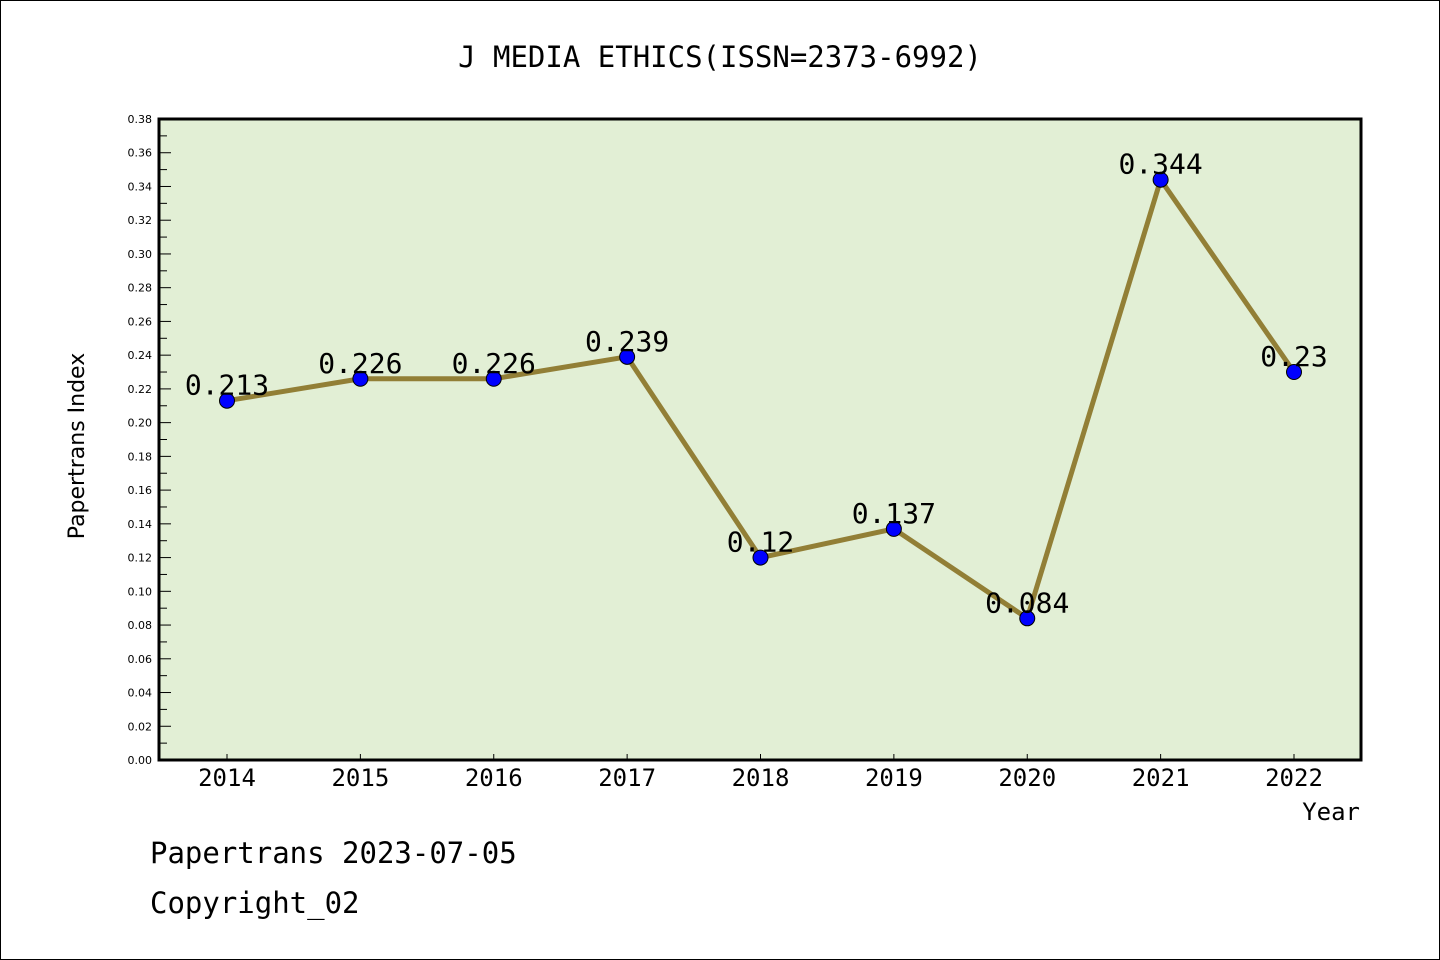  What do you see at coordinates (77, 446) in the screenshot?
I see `y-axis-label: Papertrans Index` at bounding box center [77, 446].